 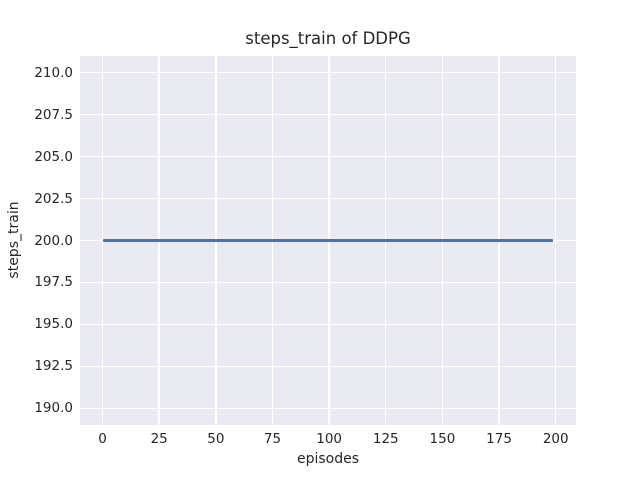 I want to click on y-tick-label: 197.5, so click(x=53, y=282).